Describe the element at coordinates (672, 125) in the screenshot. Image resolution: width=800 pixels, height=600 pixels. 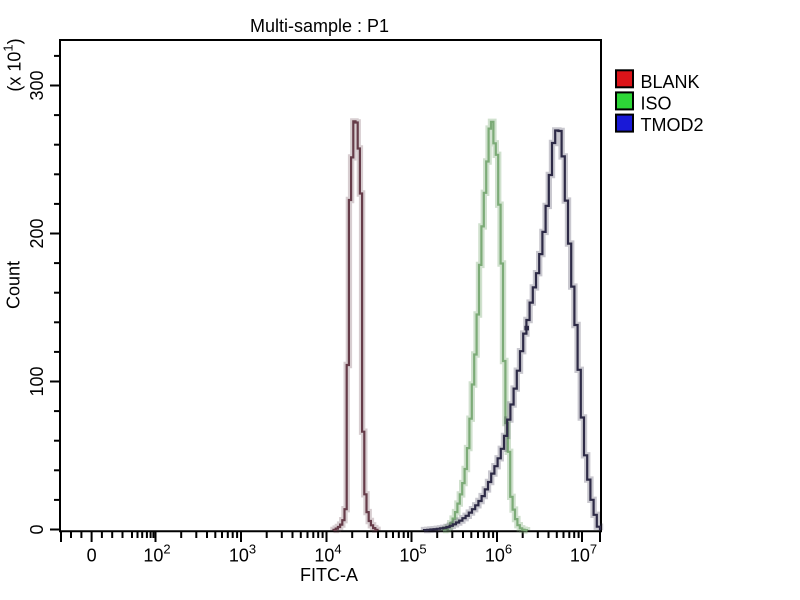
I see `svg-text: TMOD2` at that location.